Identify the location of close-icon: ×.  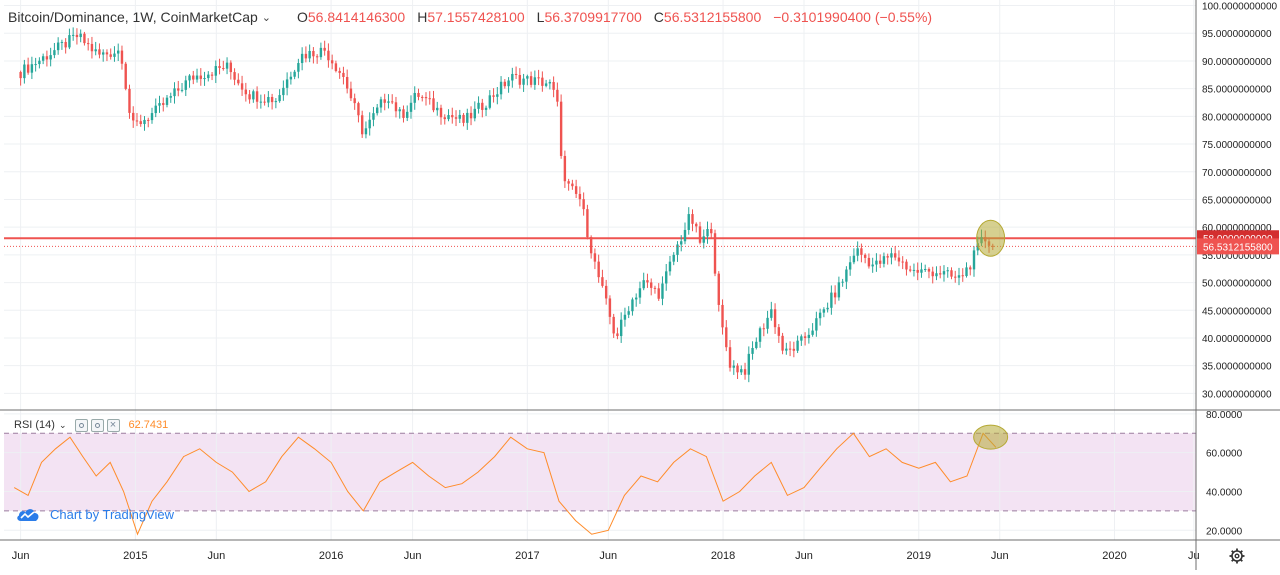
(113, 425).